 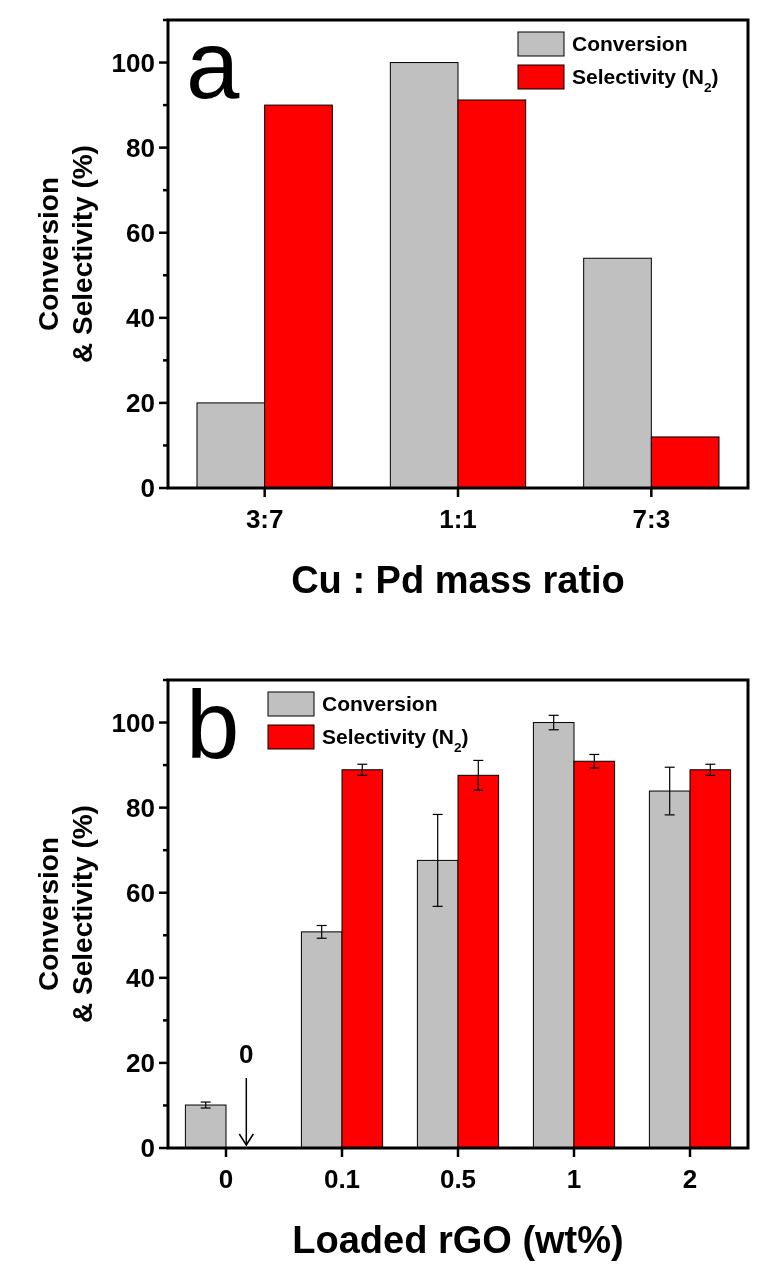 I want to click on annotation: 0, so click(x=246, y=1054).